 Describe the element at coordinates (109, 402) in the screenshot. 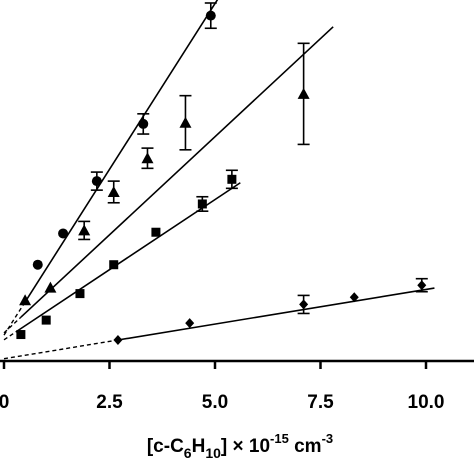

I see `x-tick-label: 2.5` at that location.